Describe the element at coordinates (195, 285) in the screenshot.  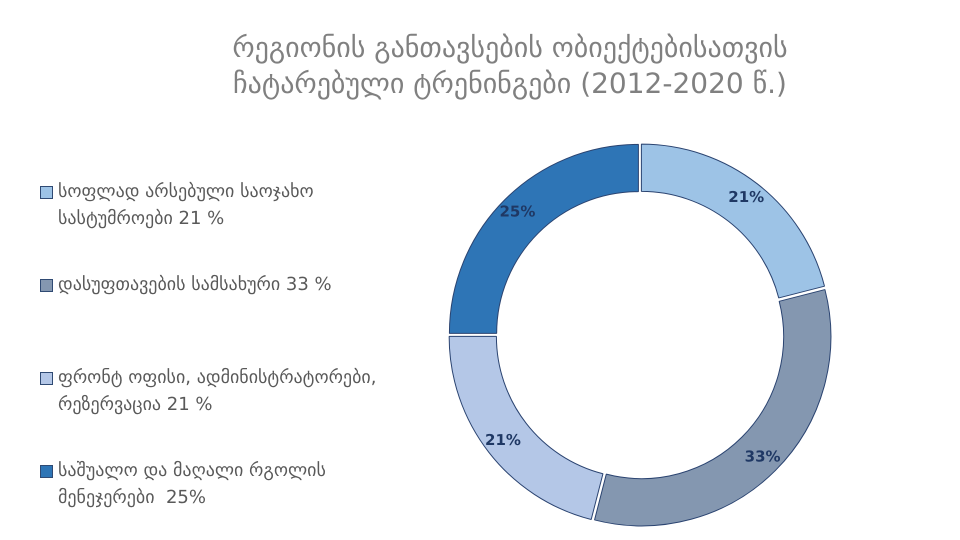
I see `legend-label: დასუფთავების სამსახური 33 %` at that location.